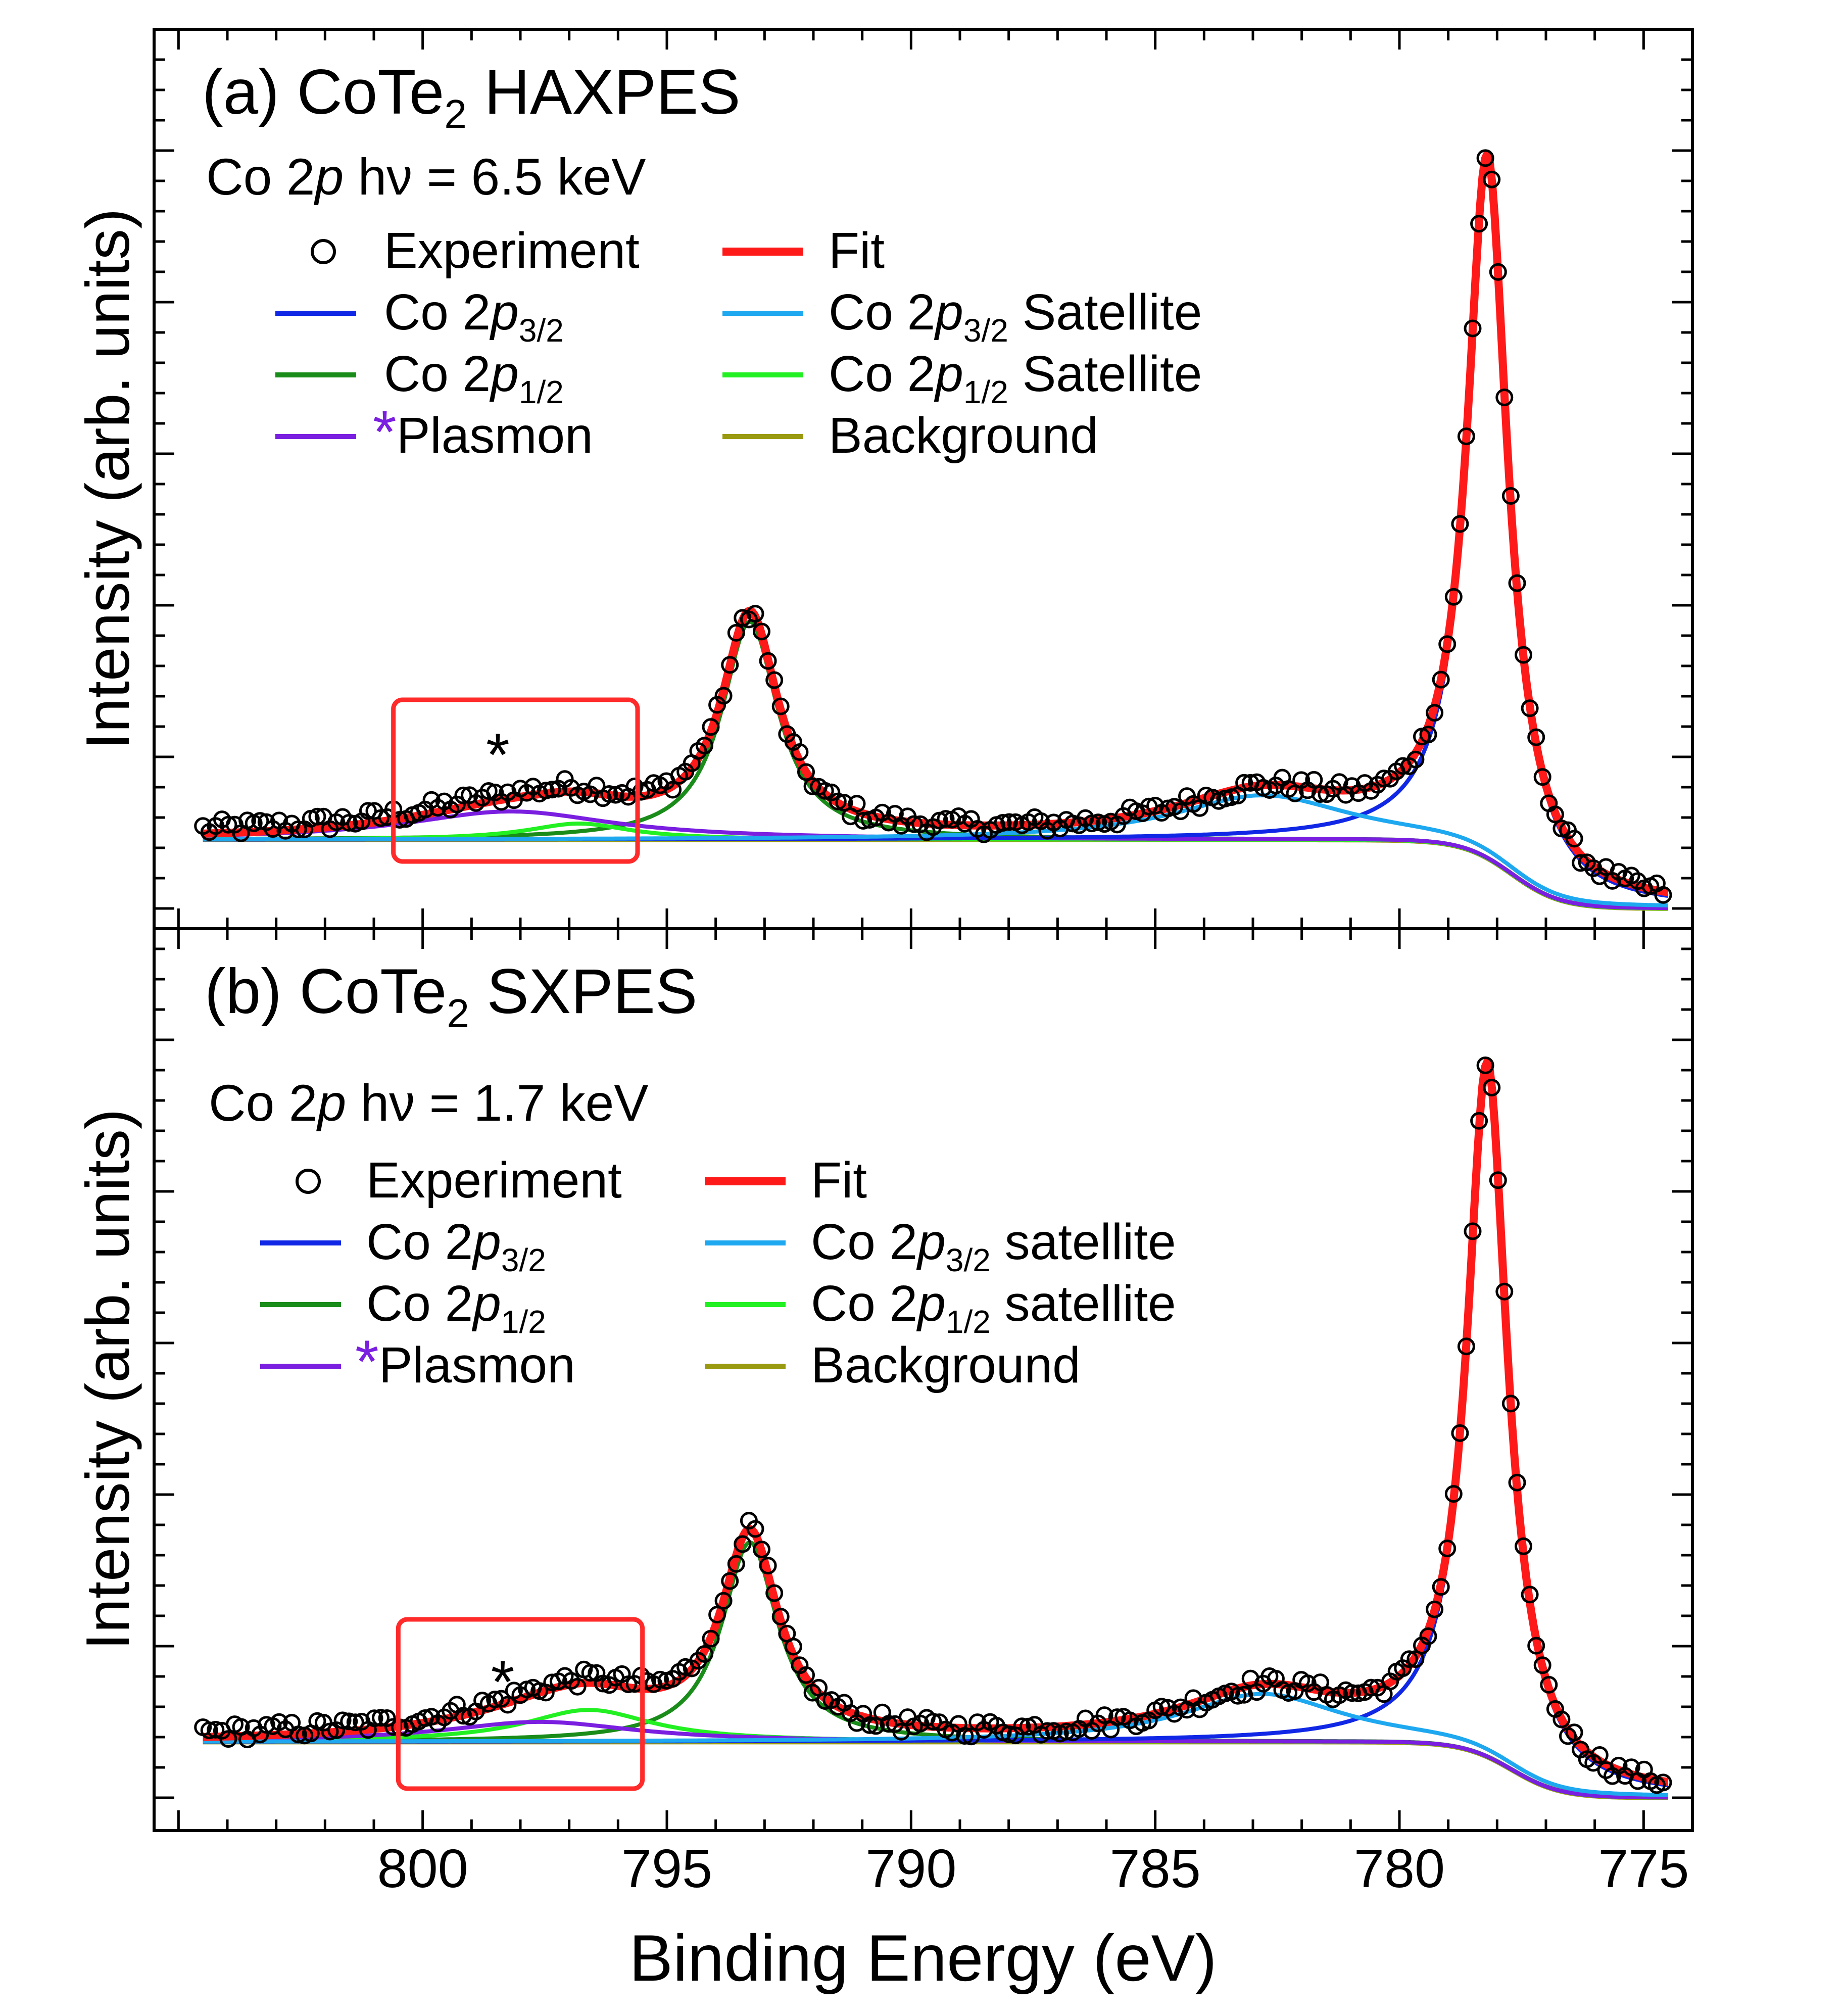  Describe the element at coordinates (935, 1759) in the screenshot. I see `curve-plasmon` at that location.